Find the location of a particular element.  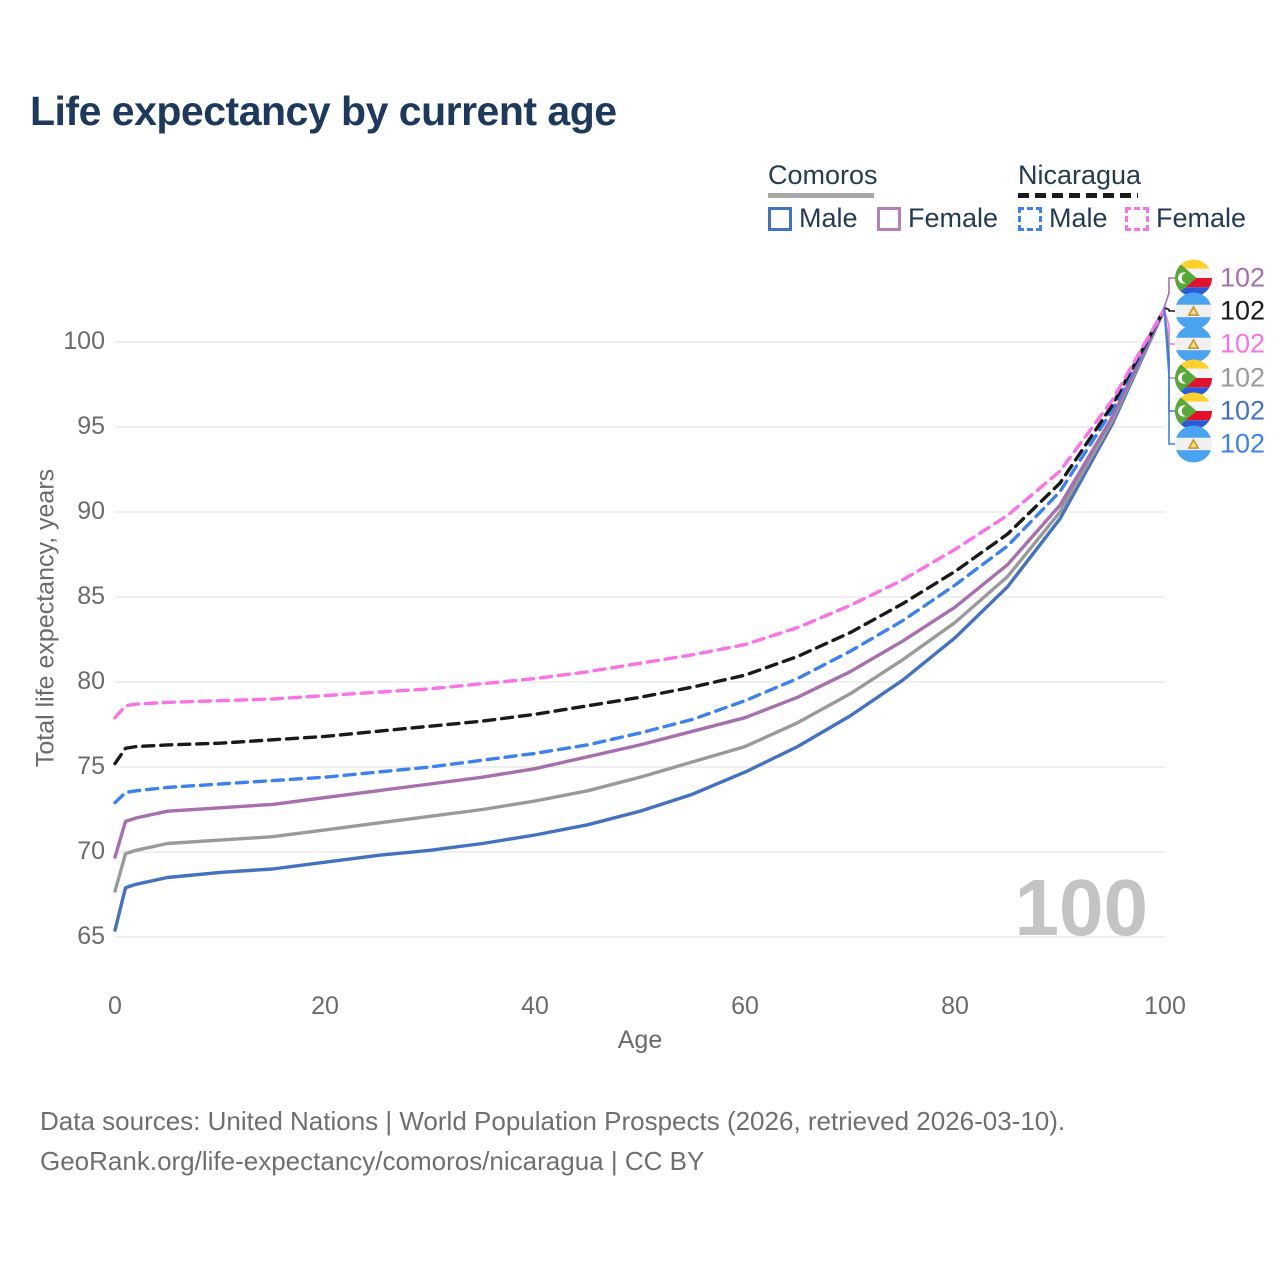

legend-item-nicaragua-female: Female is located at coordinates (1185, 218).